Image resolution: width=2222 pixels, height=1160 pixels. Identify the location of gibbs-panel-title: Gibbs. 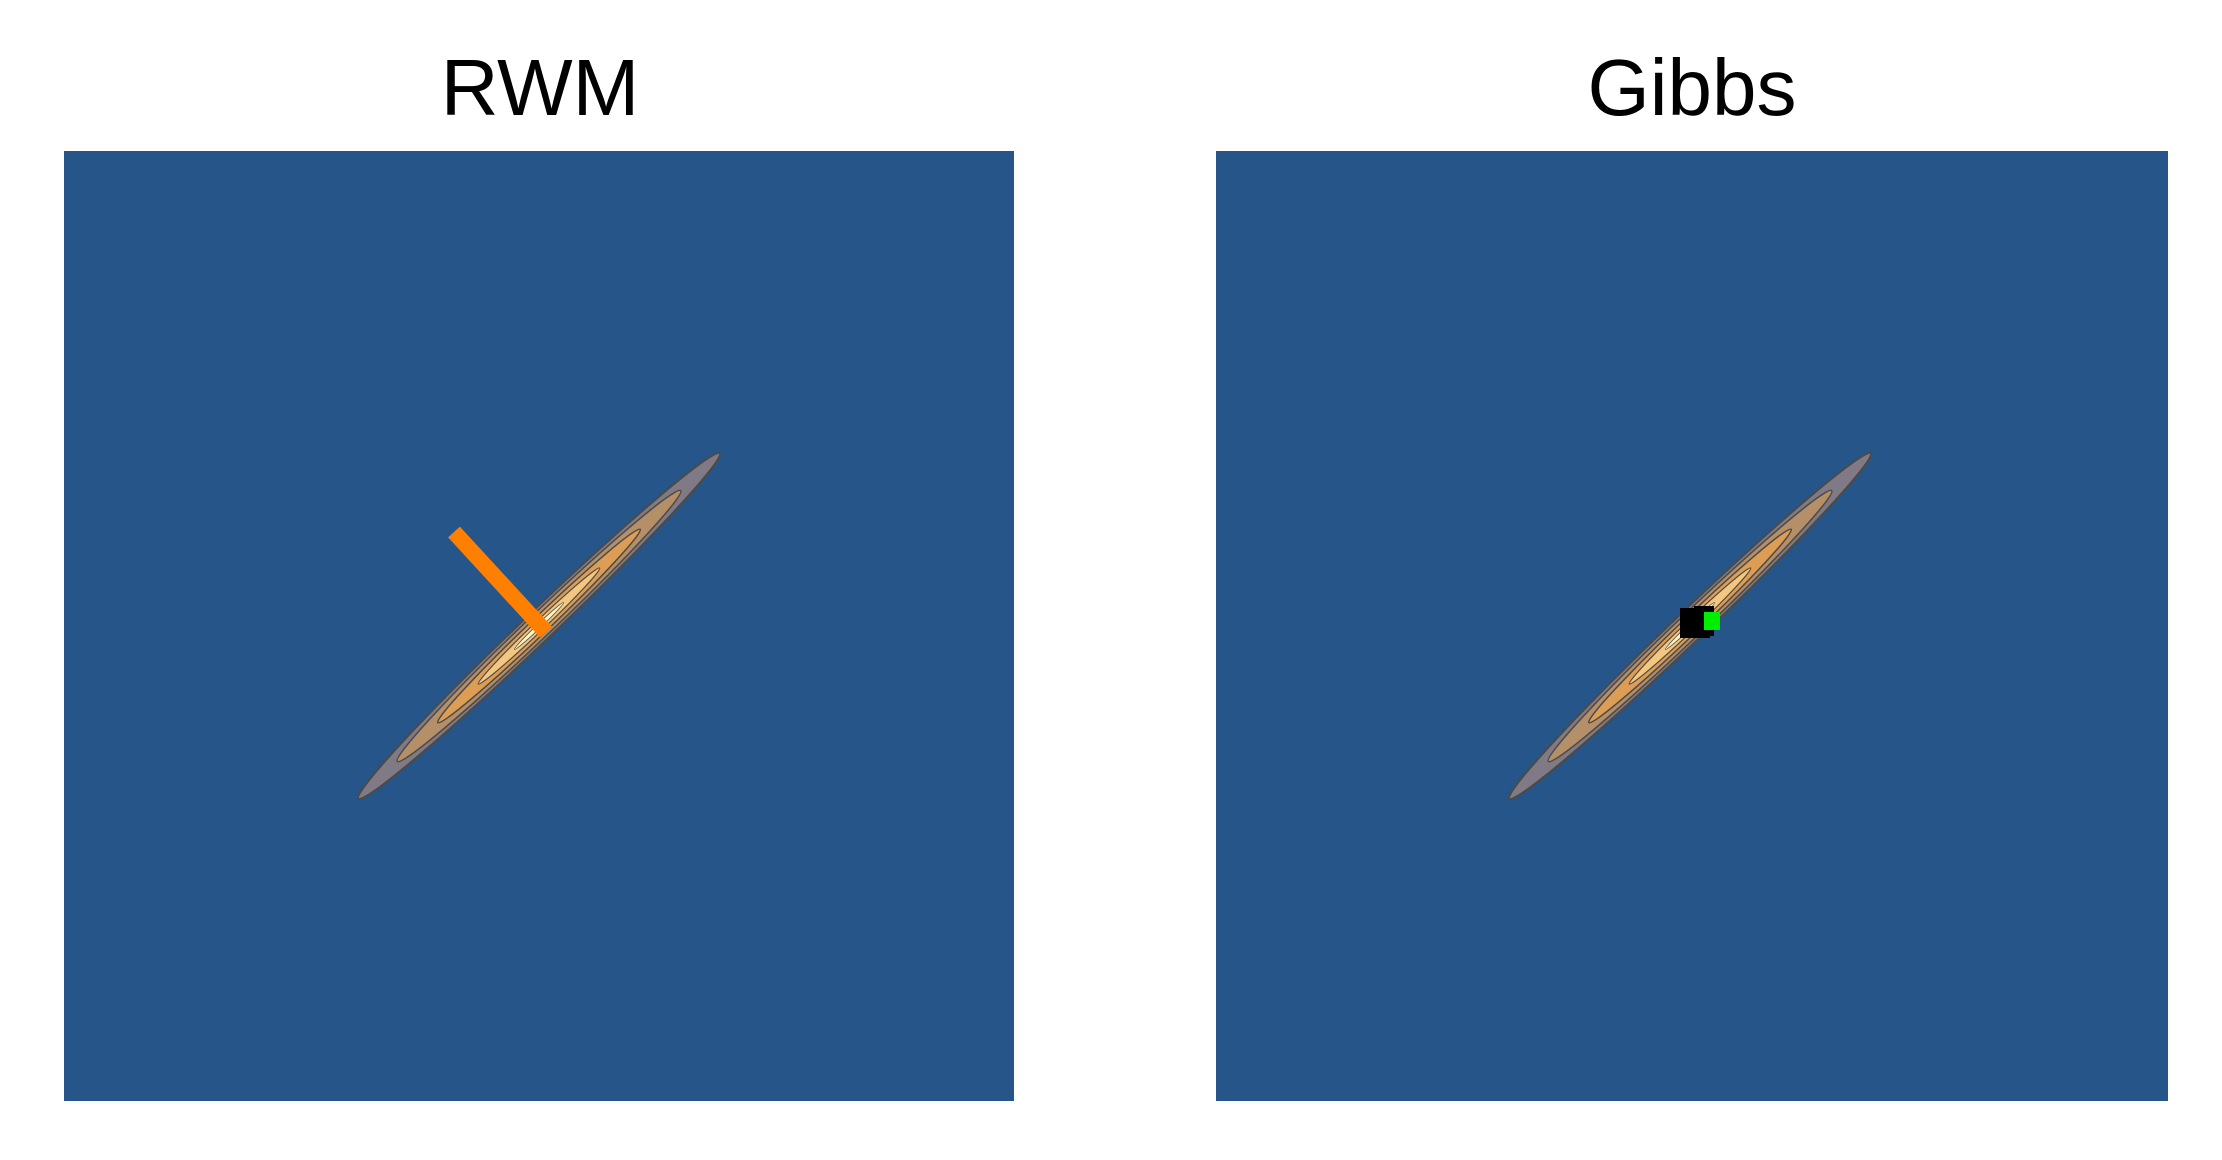
(1692, 87).